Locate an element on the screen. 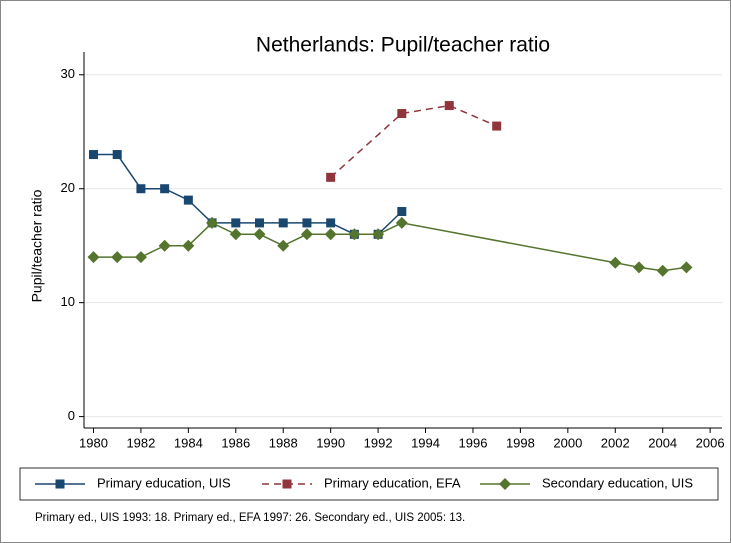 The height and width of the screenshot is (543, 731). x-tick-label: 1982 is located at coordinates (140, 442).